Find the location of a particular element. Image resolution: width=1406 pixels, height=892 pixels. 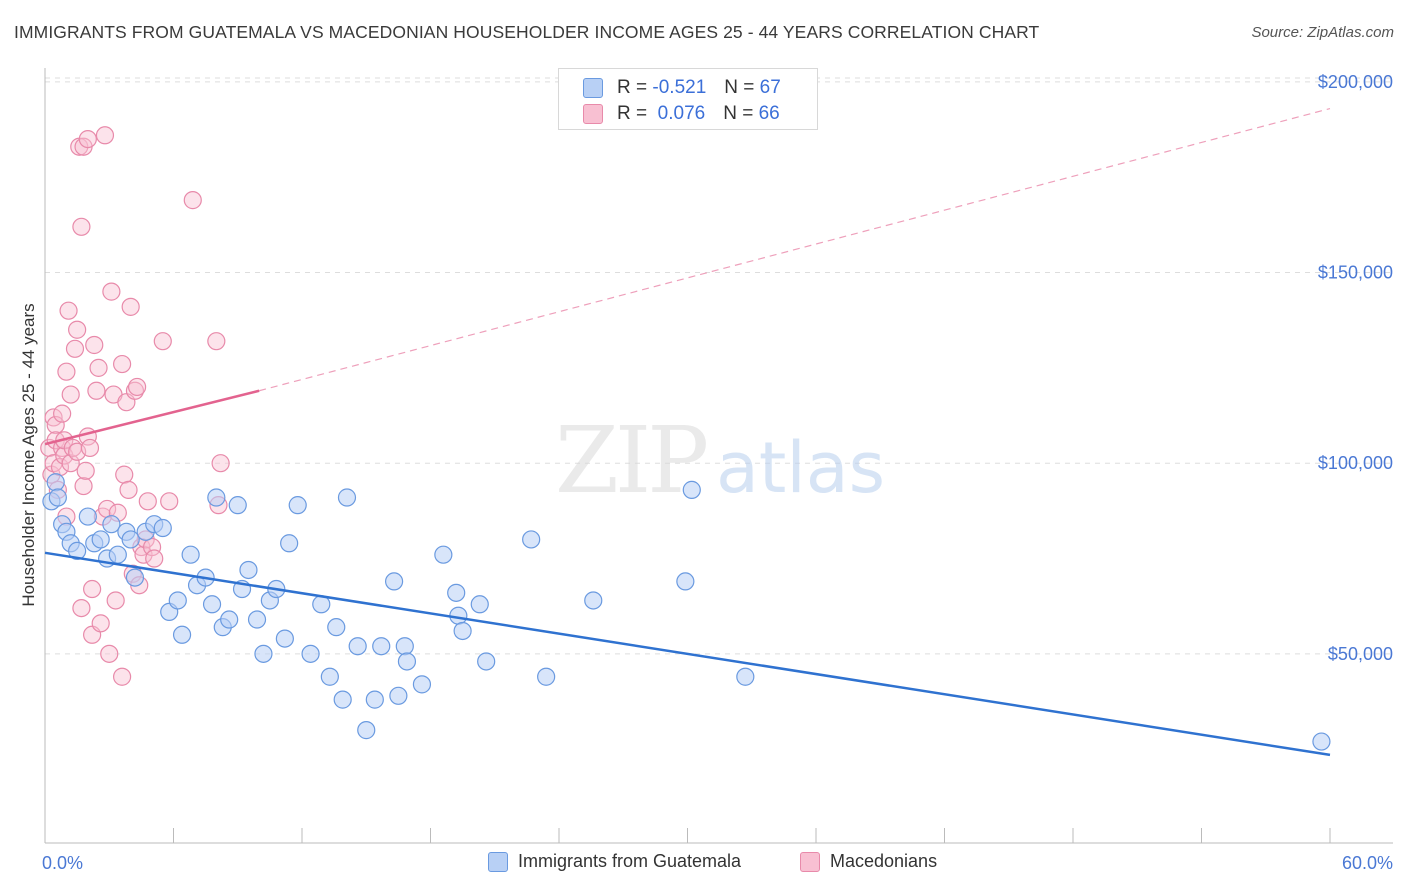

r-value-guatemala: -0.521 is located at coordinates (679, 87).